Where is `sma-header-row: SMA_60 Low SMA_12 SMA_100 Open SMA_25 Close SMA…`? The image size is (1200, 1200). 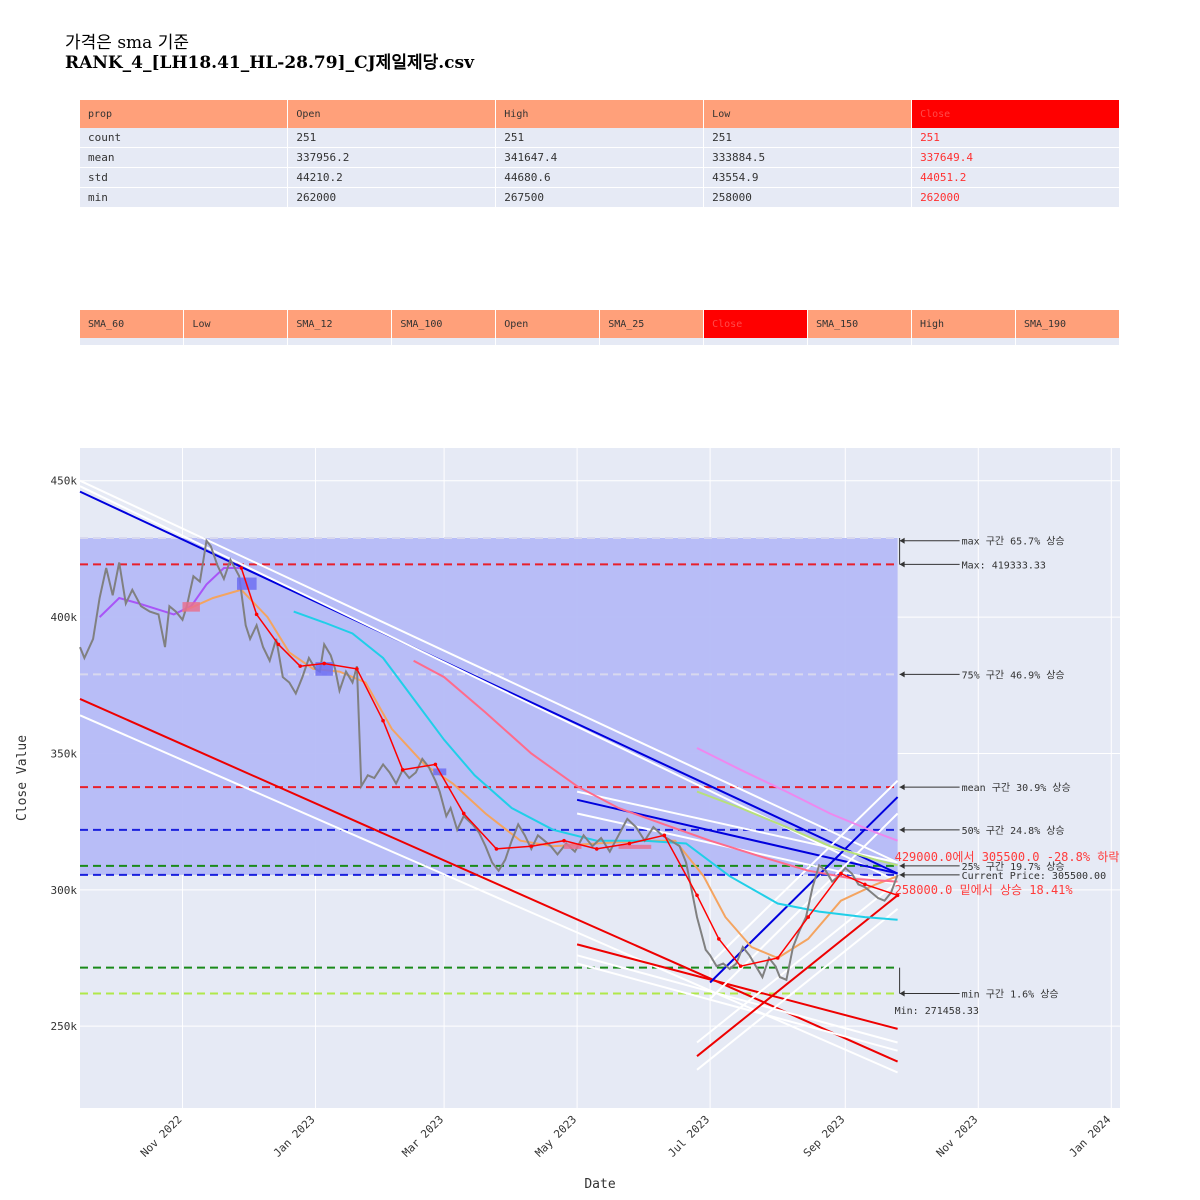
sma-header-row: SMA_60 Low SMA_12 SMA_100 Open SMA_25 Close SMA… is located at coordinates (600, 324).